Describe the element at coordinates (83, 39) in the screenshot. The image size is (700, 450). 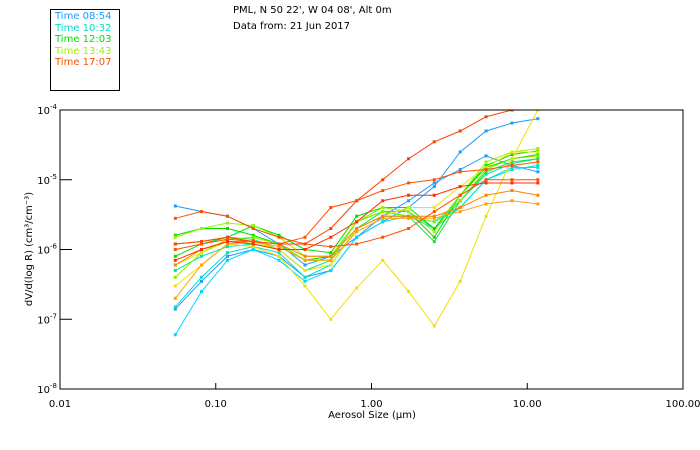
I see `legend-entry-2: Time 12:03` at that location.